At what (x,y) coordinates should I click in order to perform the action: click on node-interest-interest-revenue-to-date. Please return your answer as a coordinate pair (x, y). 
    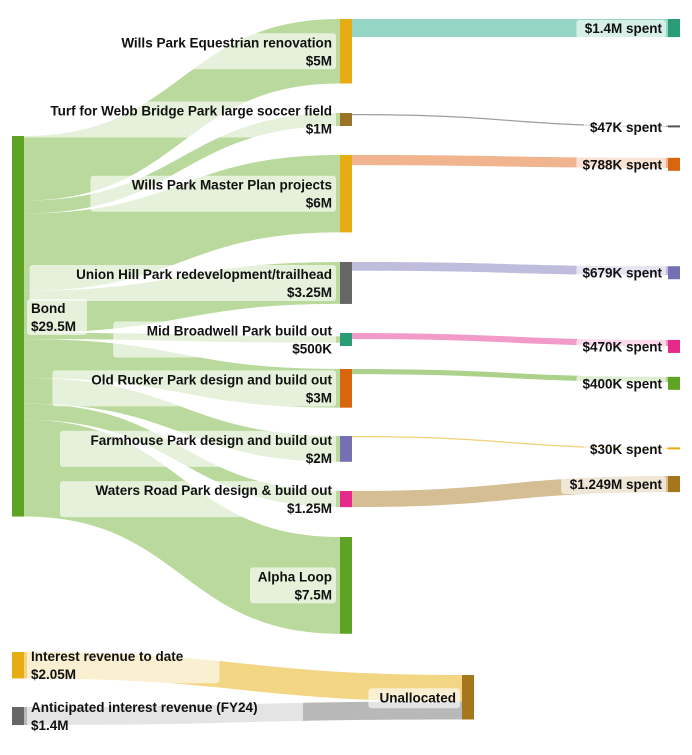
    Looking at the image, I should click on (18, 665).